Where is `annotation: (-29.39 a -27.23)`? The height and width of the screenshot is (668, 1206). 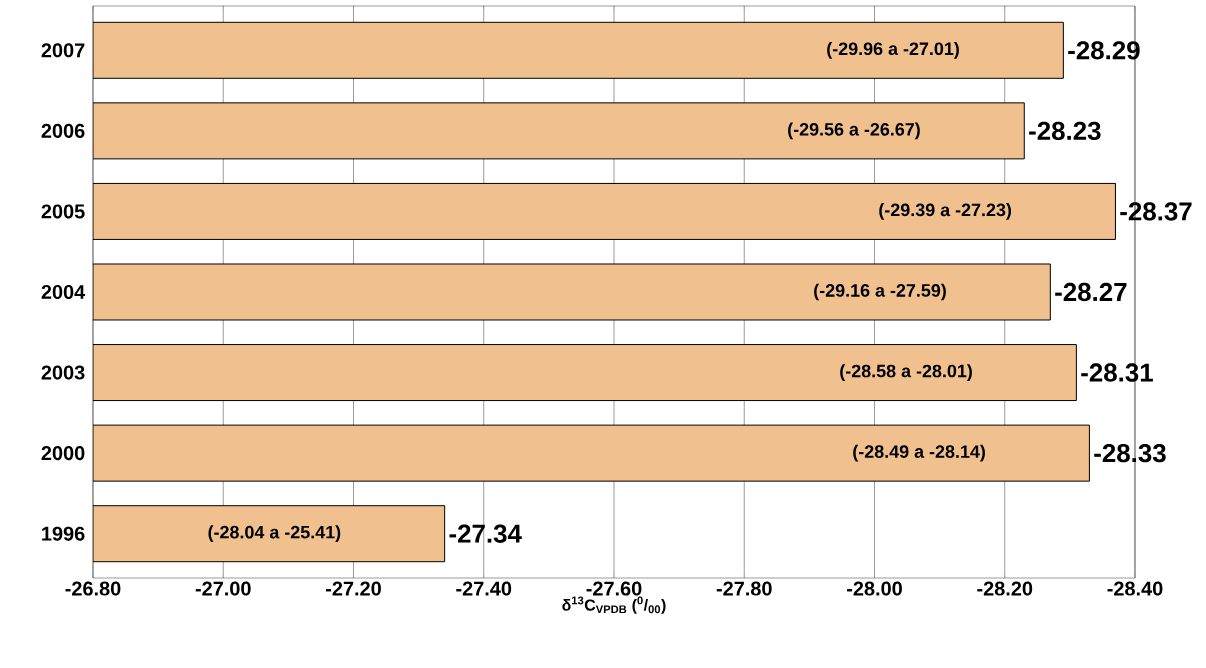
annotation: (-29.39 a -27.23) is located at coordinates (945, 211).